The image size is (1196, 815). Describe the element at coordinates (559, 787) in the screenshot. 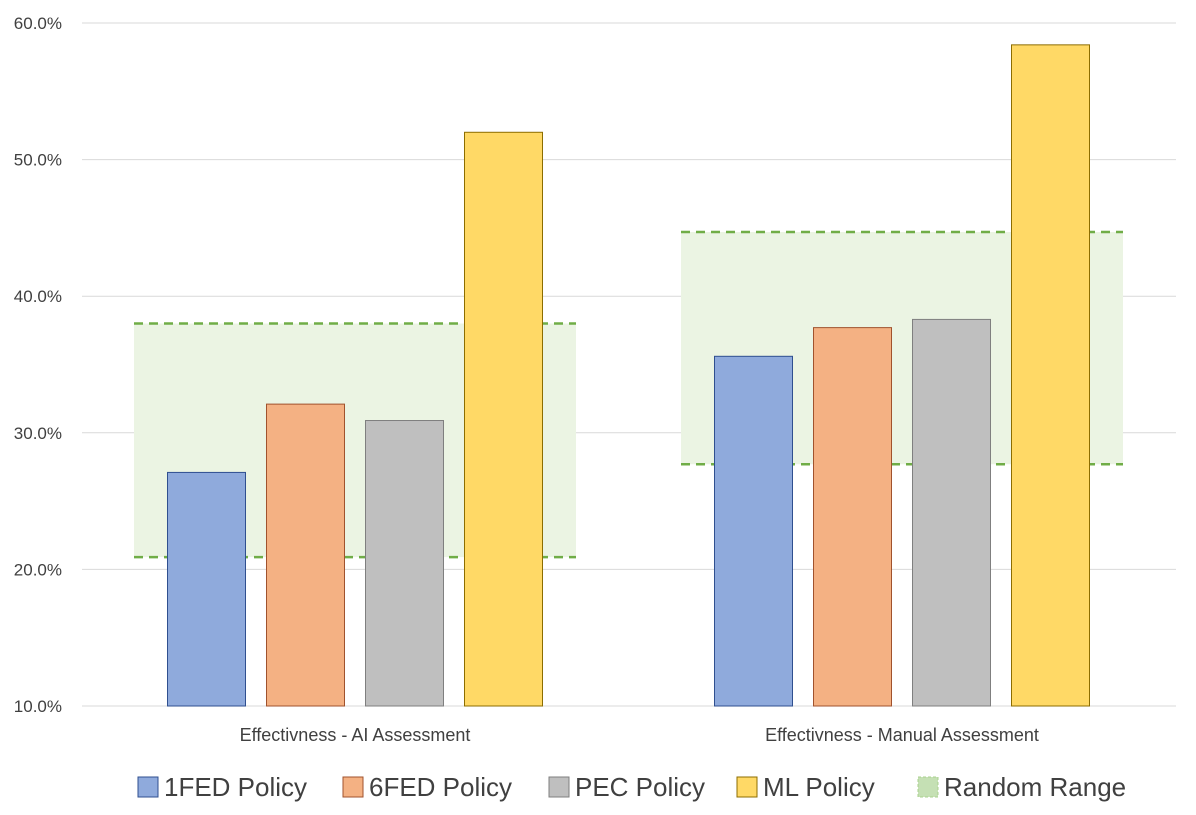

I see `legend-swatch-pec-policy` at that location.